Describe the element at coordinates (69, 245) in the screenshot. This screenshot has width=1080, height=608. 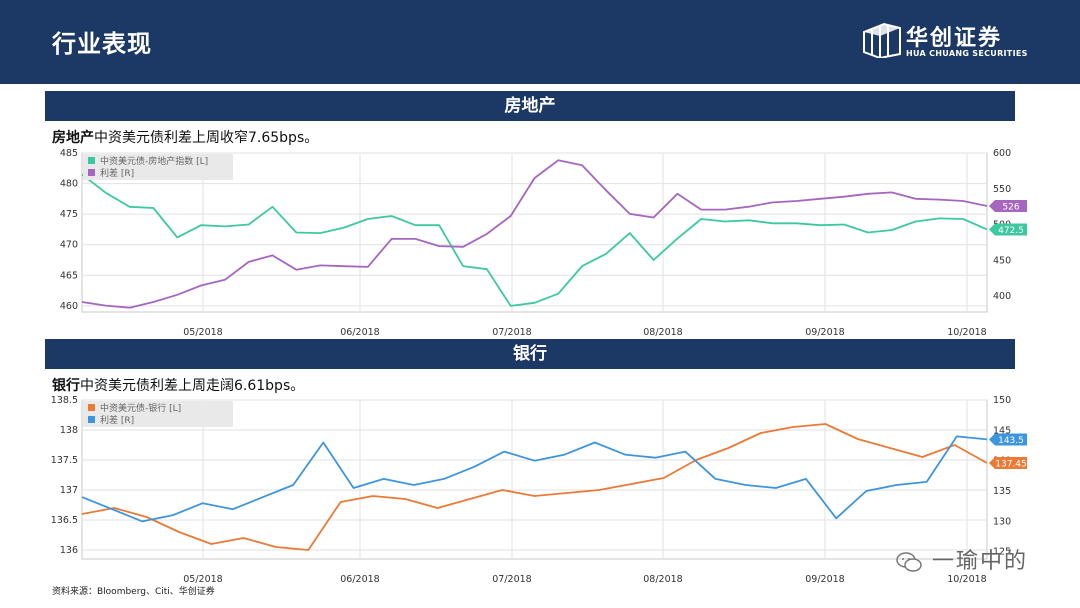
I see `left-tick-label: 470` at that location.